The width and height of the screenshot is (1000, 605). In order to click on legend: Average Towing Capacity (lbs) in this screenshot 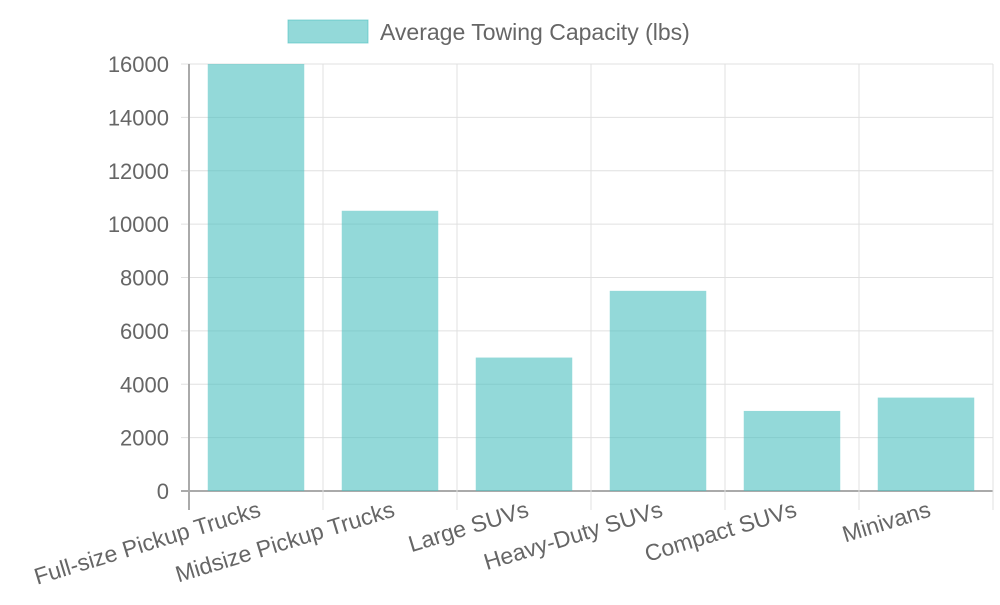, I will do `click(488, 32)`.